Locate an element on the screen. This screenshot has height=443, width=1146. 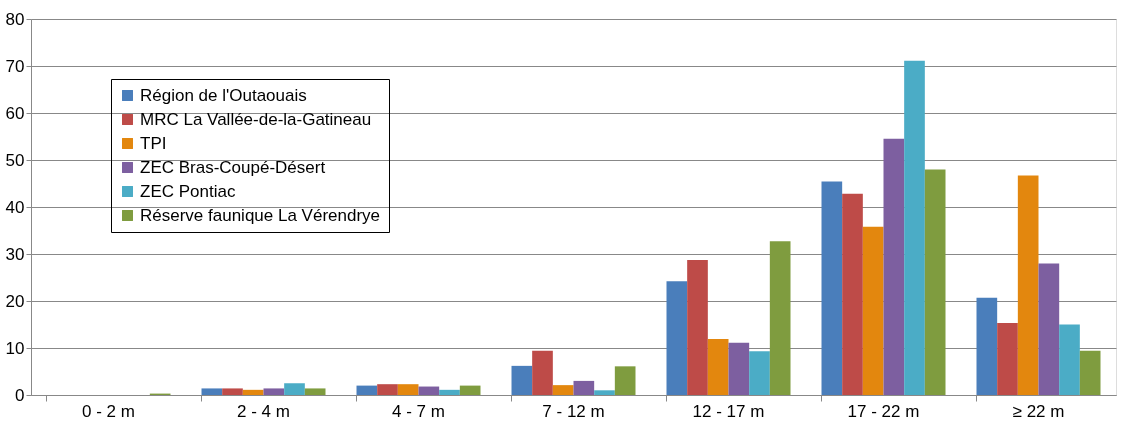
x-tick-label: 12 - 17 m is located at coordinates (728, 411).